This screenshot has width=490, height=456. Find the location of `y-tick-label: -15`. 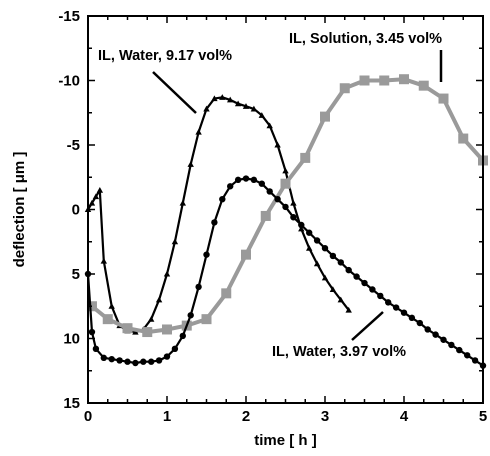

y-tick-label: -15 is located at coordinates (69, 16).